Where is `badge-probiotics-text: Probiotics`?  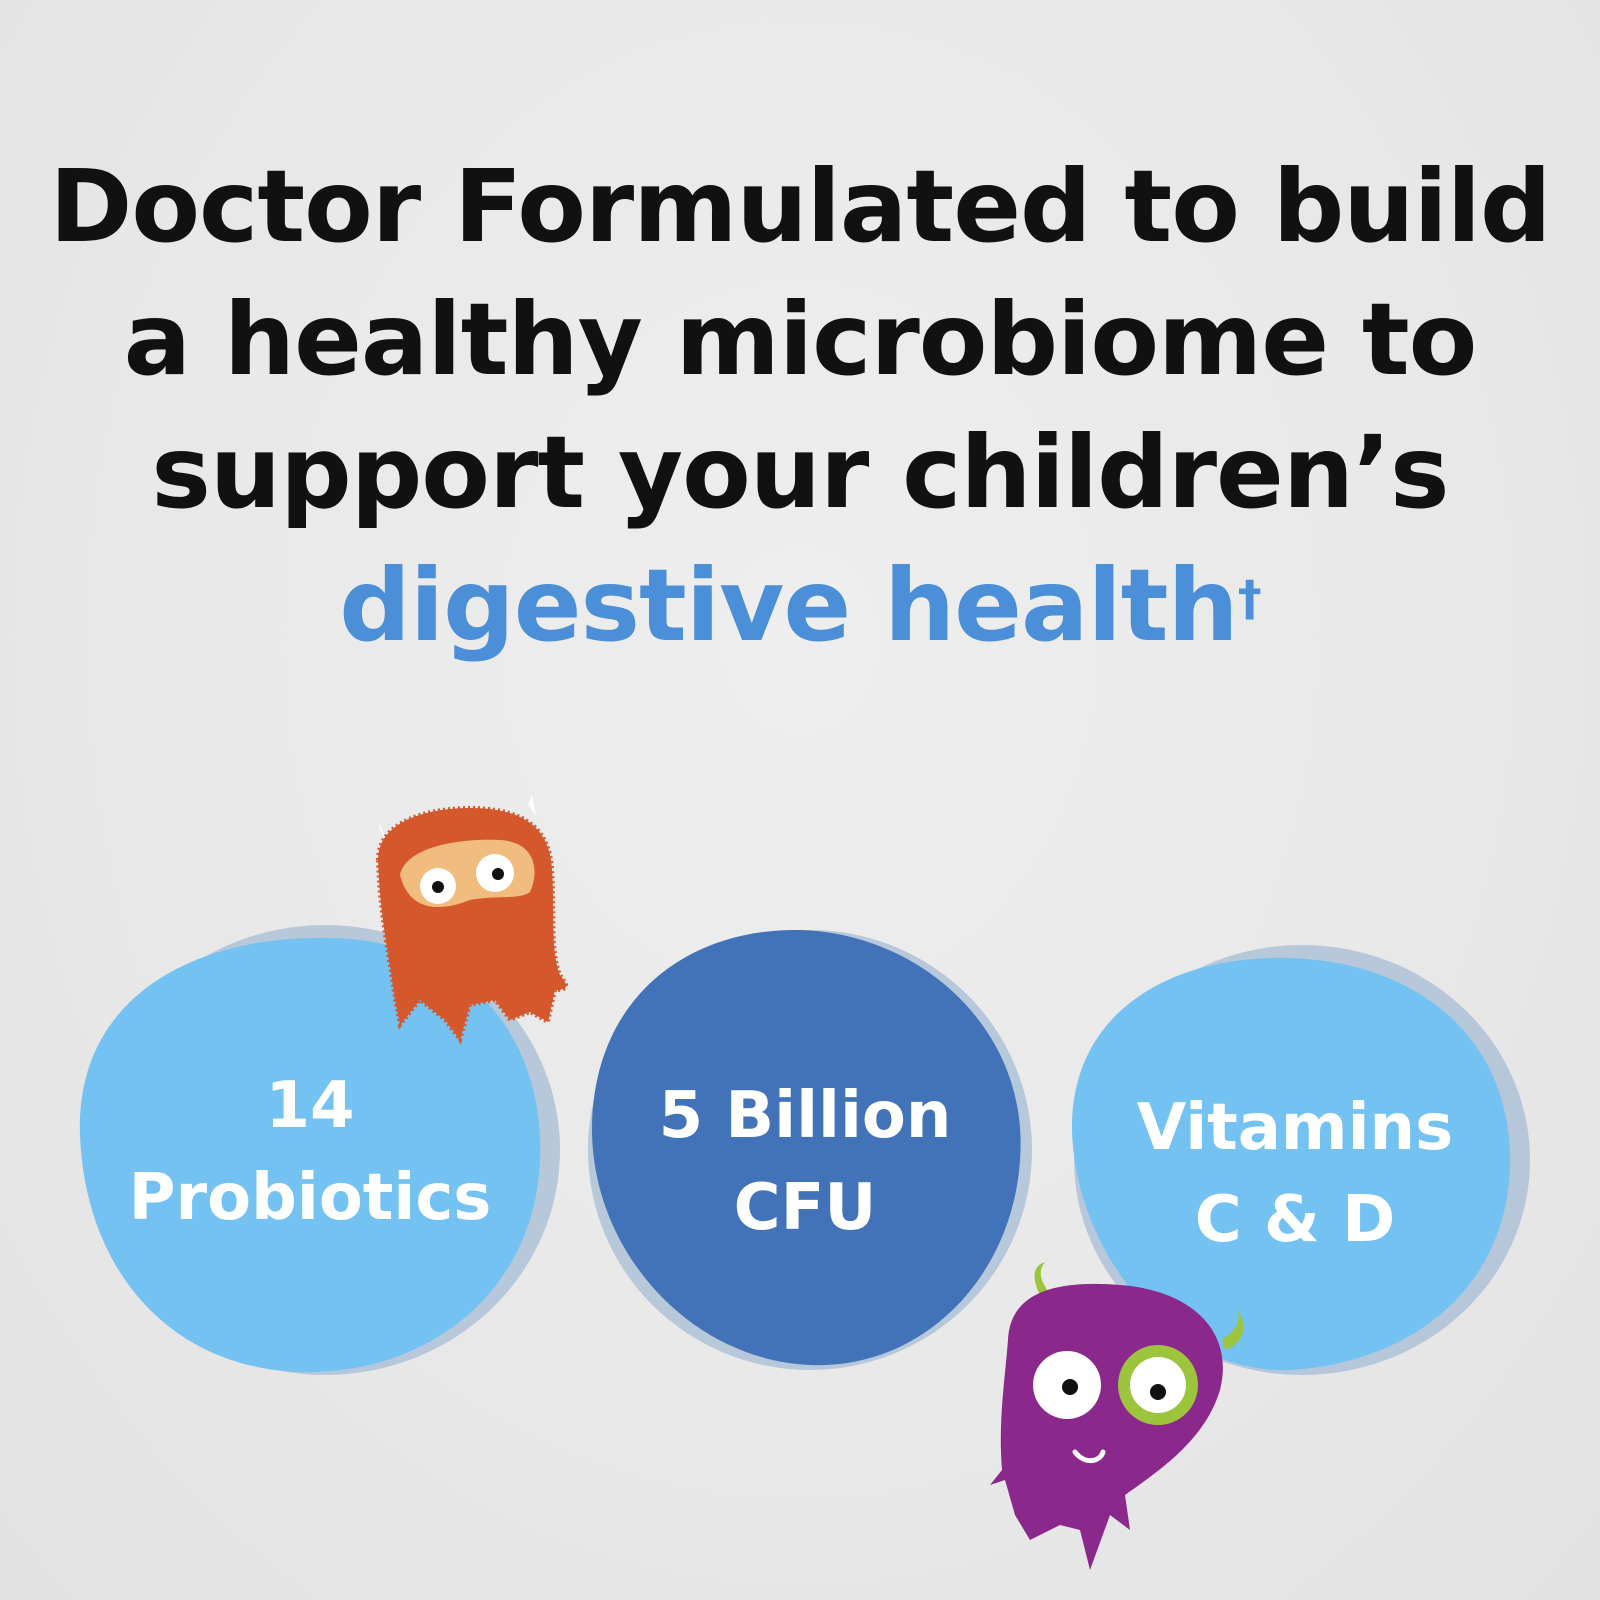 badge-probiotics-text: Probiotics is located at coordinates (310, 1198).